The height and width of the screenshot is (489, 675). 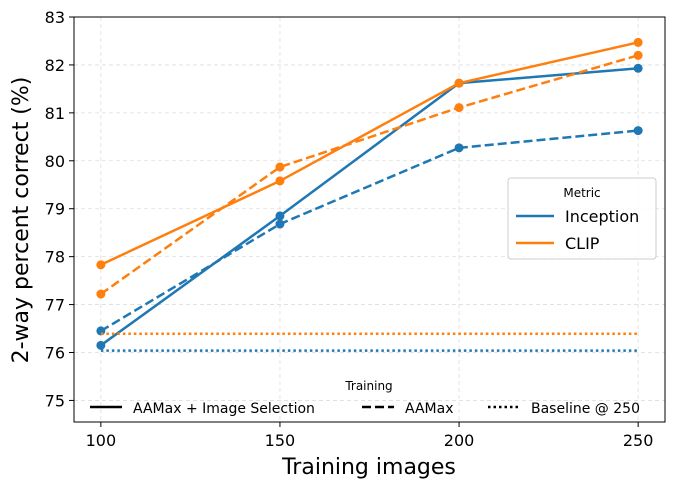 What do you see at coordinates (638, 440) in the screenshot?
I see `x-tick-label: 250` at bounding box center [638, 440].